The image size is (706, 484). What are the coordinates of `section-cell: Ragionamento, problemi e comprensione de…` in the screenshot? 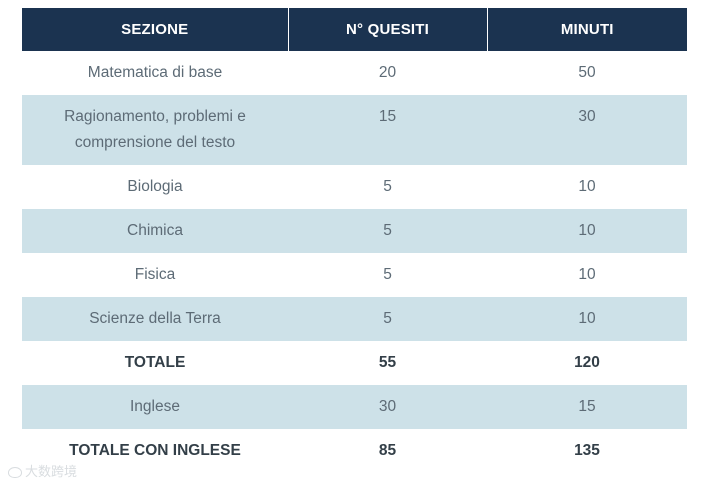 It's located at (155, 130).